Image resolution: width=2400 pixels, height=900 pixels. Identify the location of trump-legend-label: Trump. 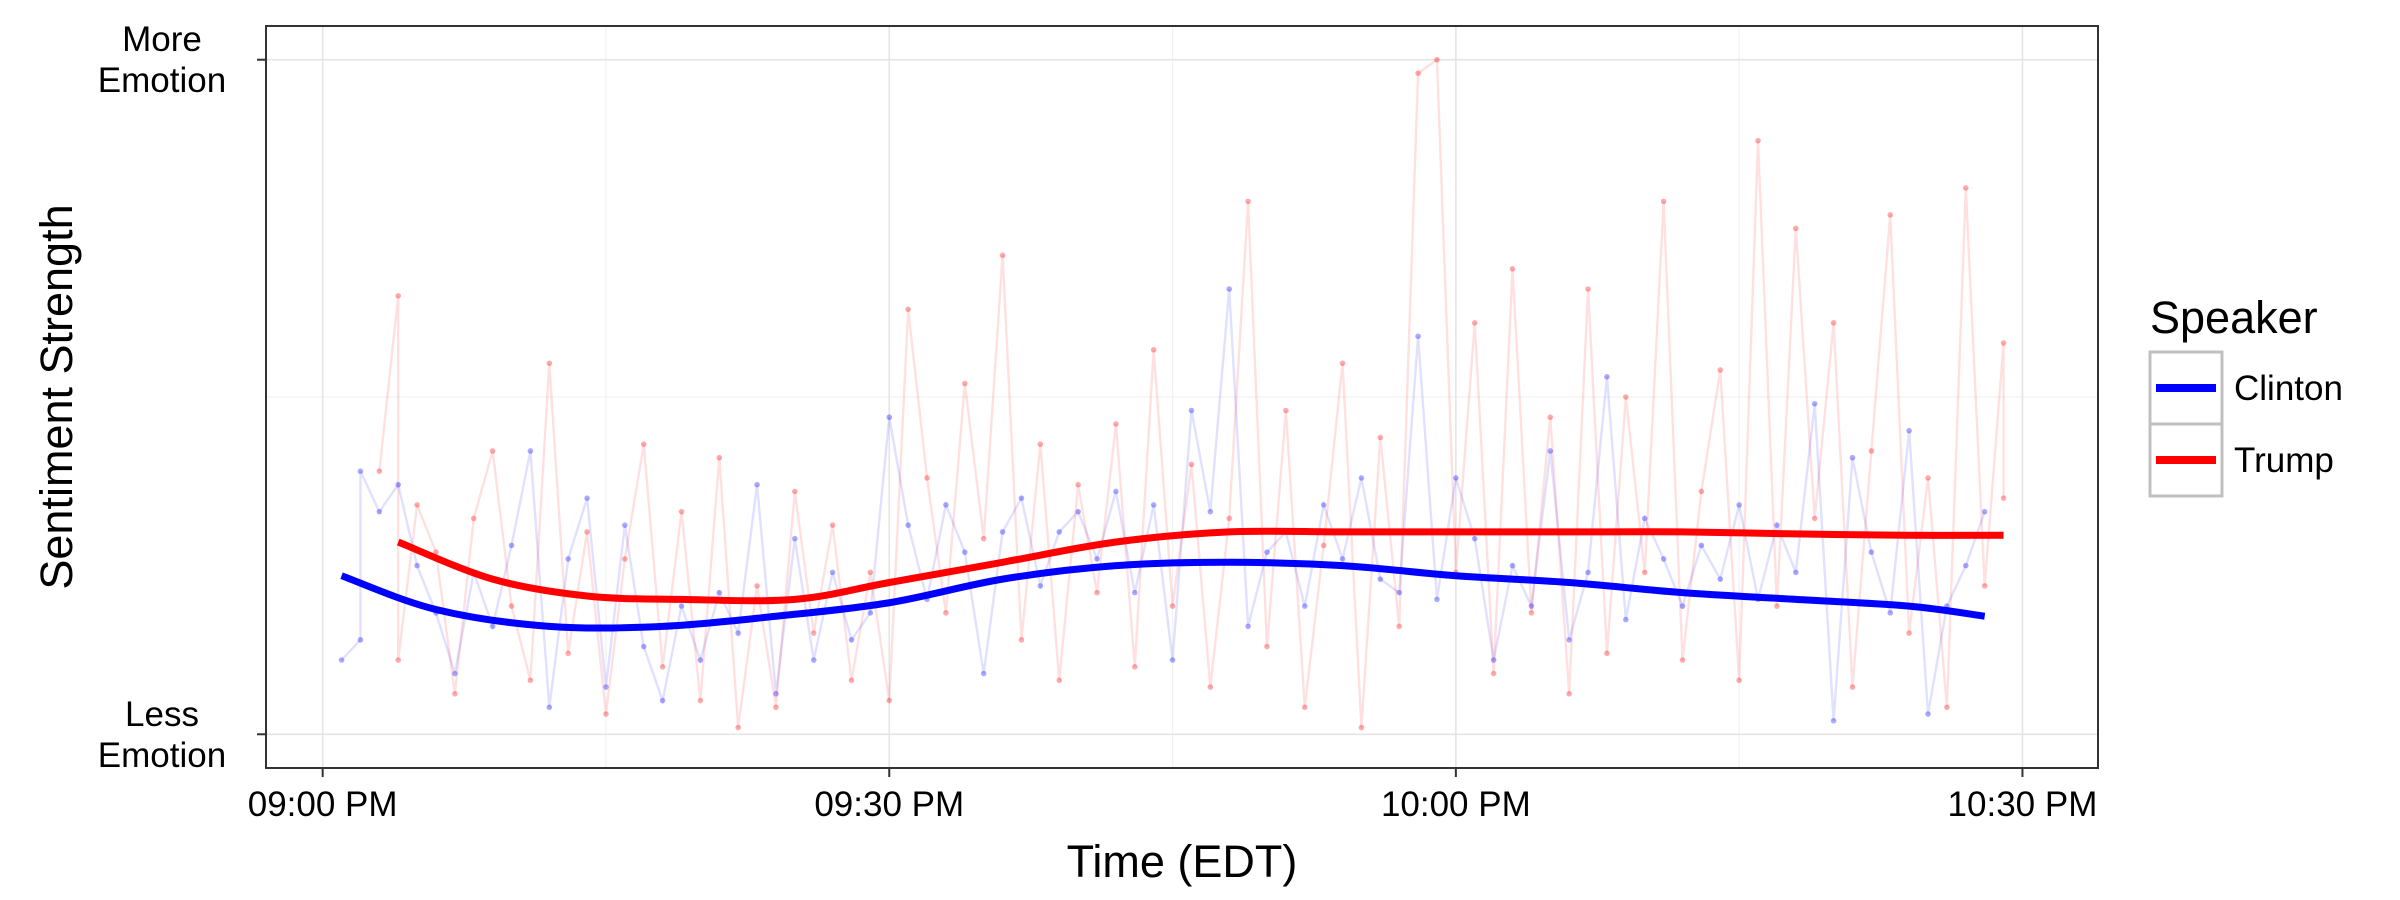
(2284, 460).